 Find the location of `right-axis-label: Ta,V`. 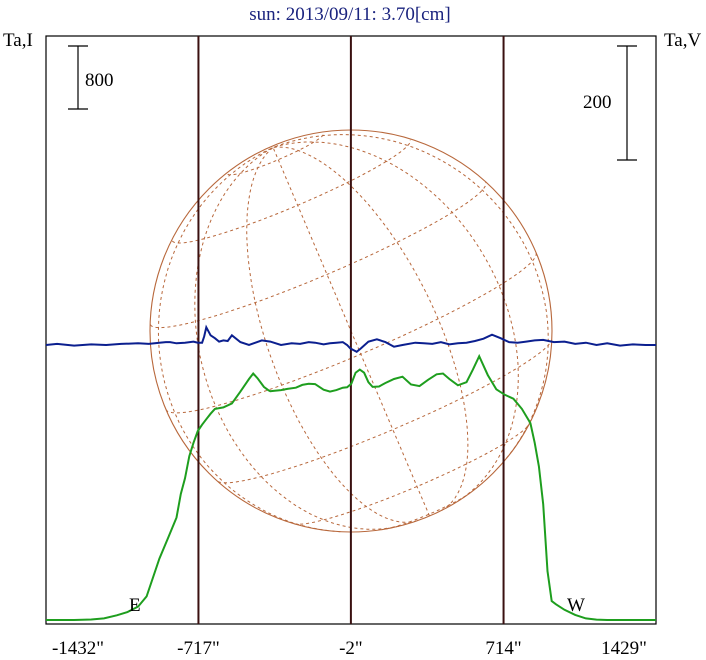

right-axis-label: Ta,V is located at coordinates (682, 40).